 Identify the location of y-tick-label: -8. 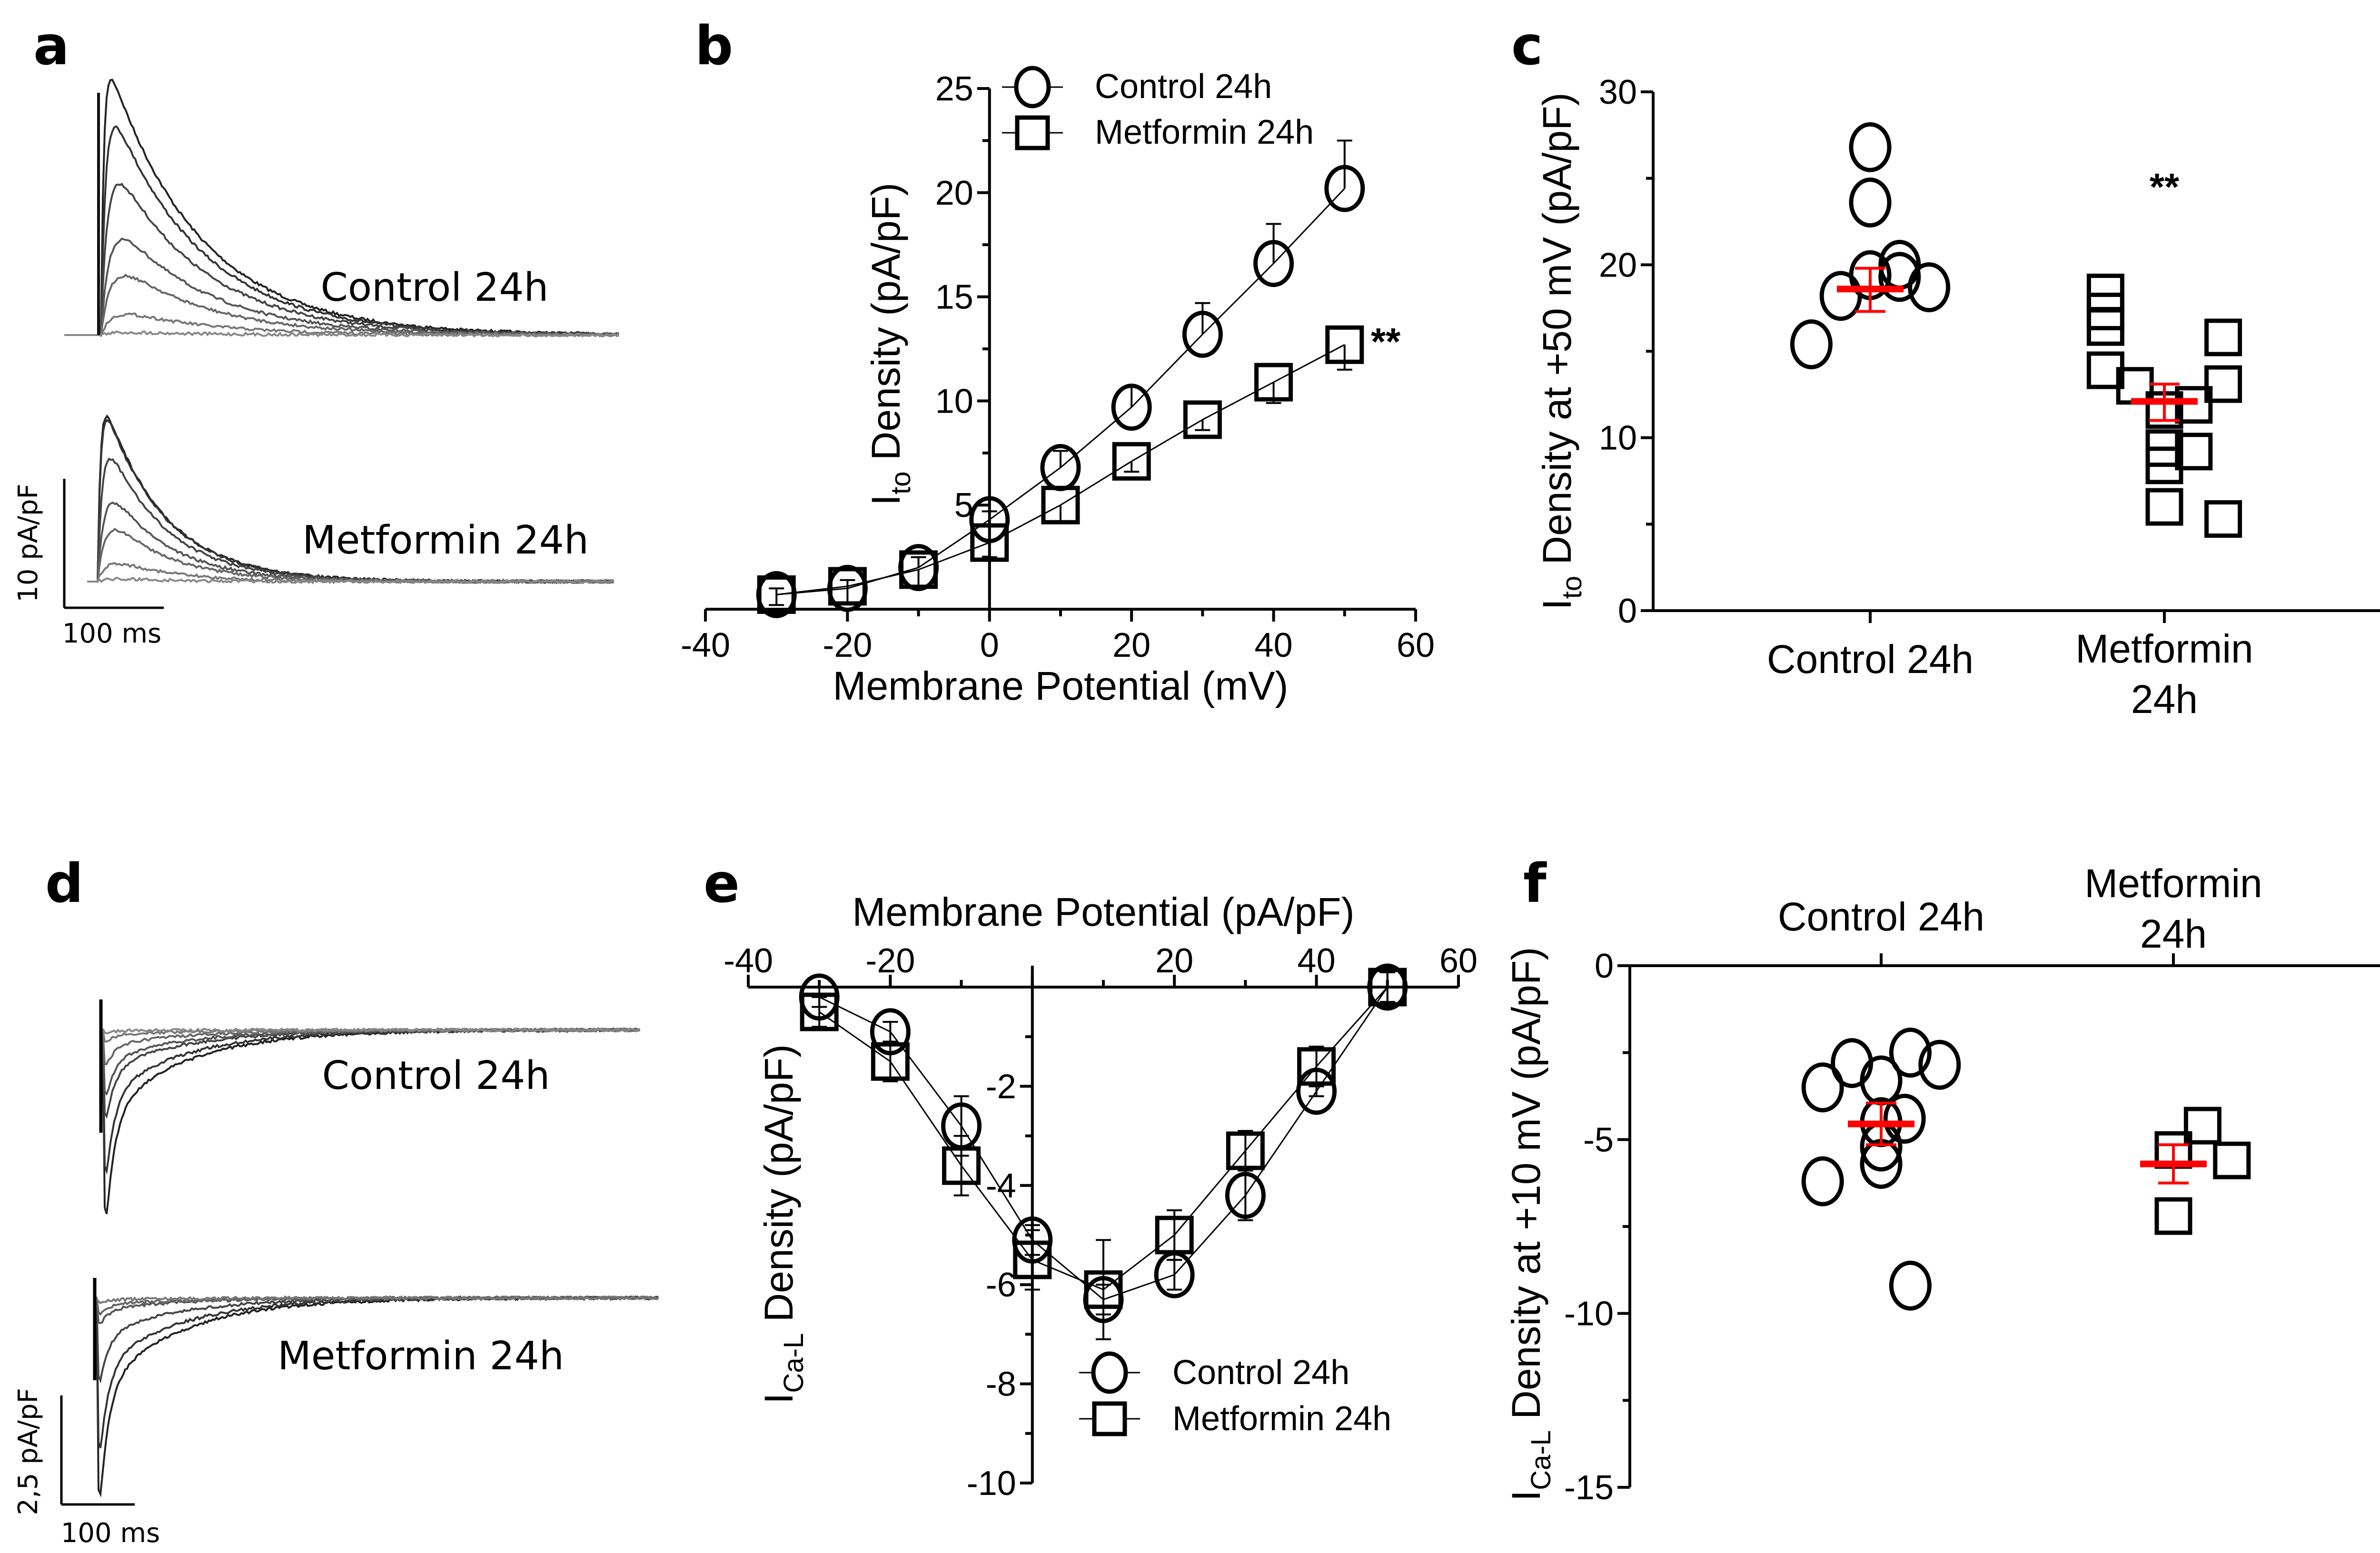
(1001, 1384).